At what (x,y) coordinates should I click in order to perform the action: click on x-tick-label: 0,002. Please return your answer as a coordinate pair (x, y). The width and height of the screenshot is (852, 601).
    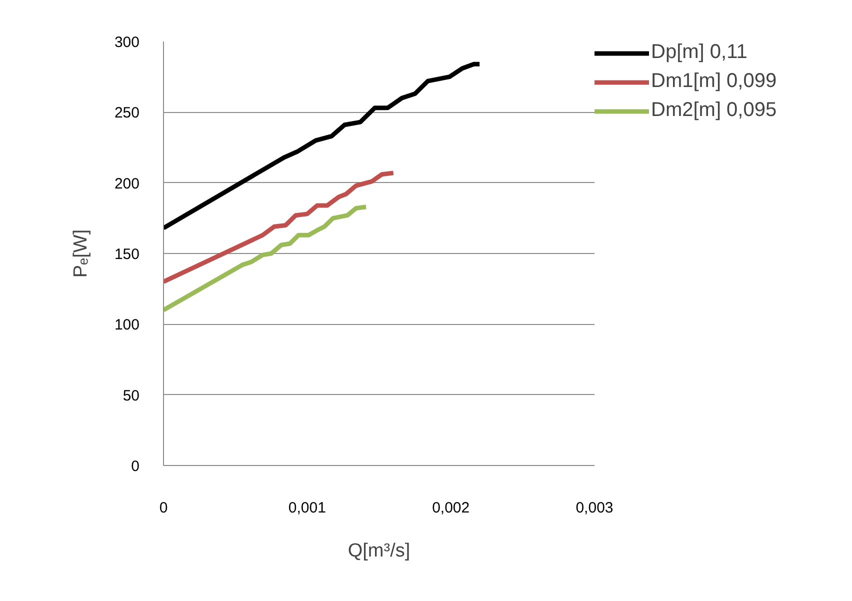
    Looking at the image, I should click on (451, 508).